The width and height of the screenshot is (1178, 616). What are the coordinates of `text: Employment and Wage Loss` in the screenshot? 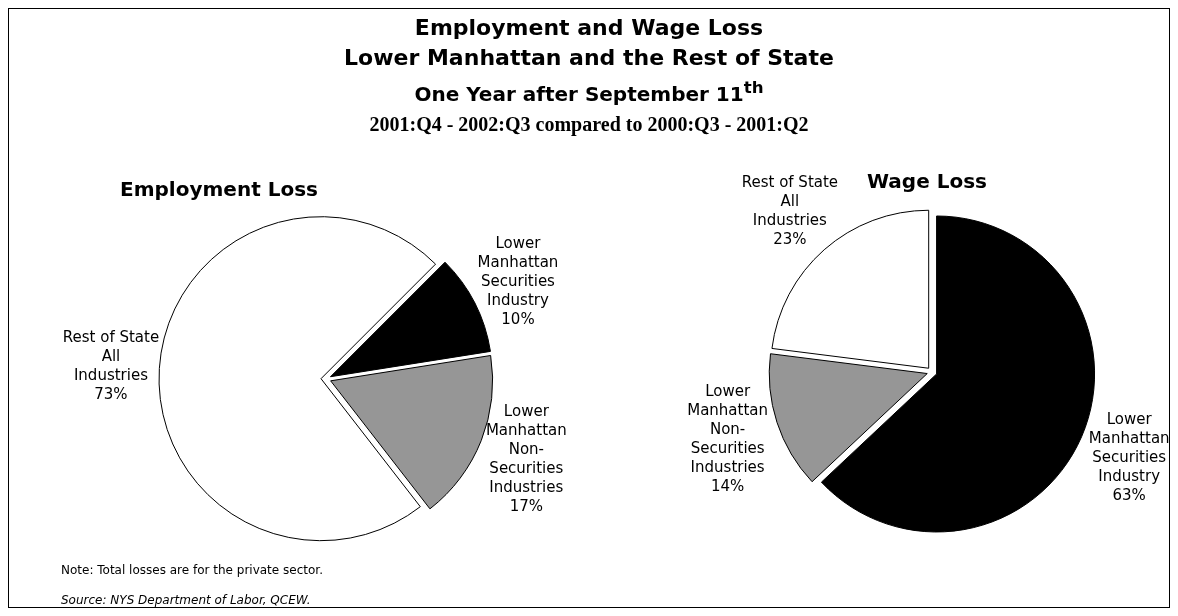 It's located at (589, 28).